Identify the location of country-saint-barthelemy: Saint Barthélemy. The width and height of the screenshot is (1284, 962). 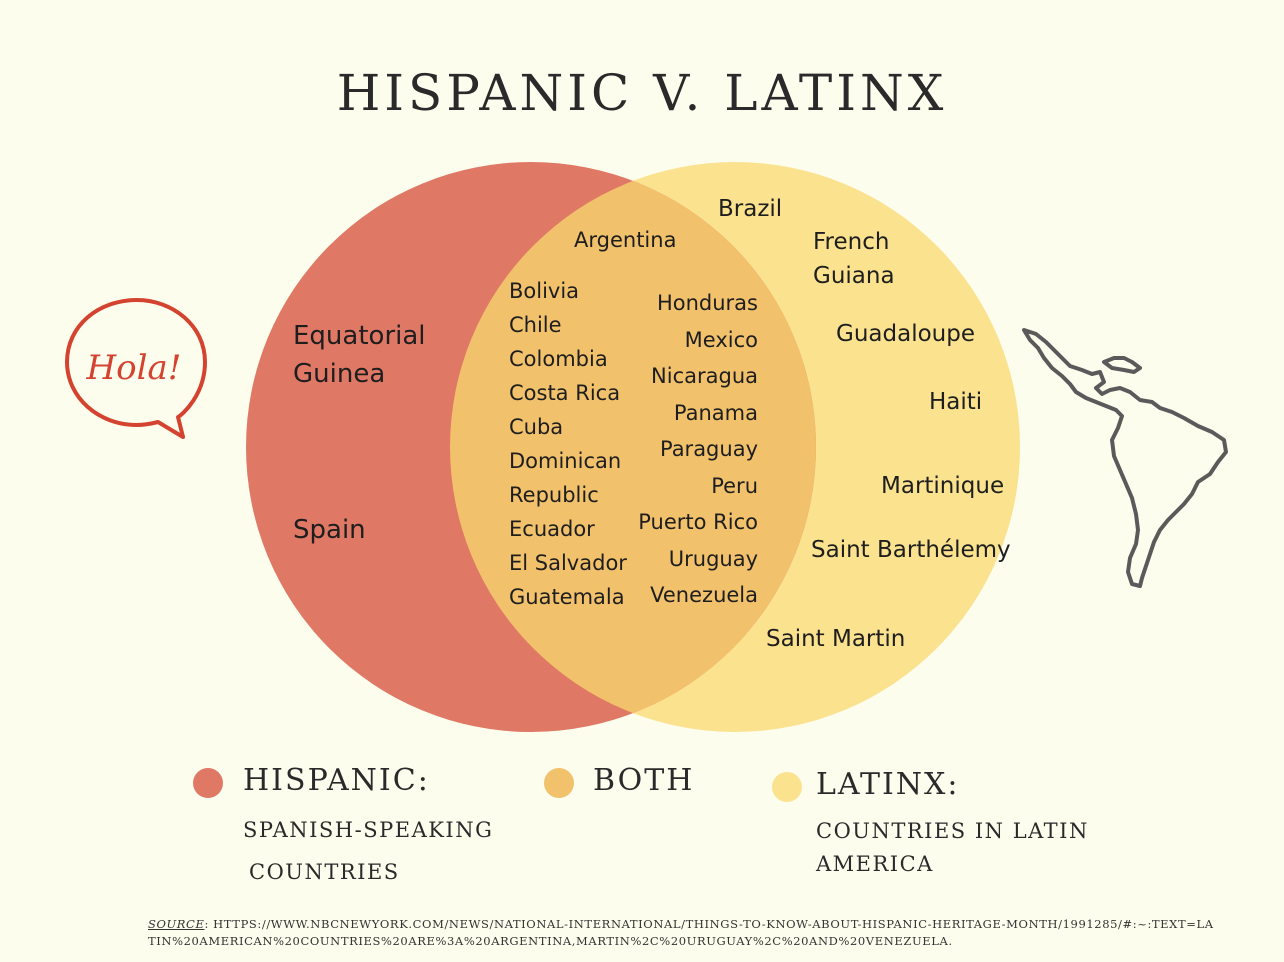
(911, 550).